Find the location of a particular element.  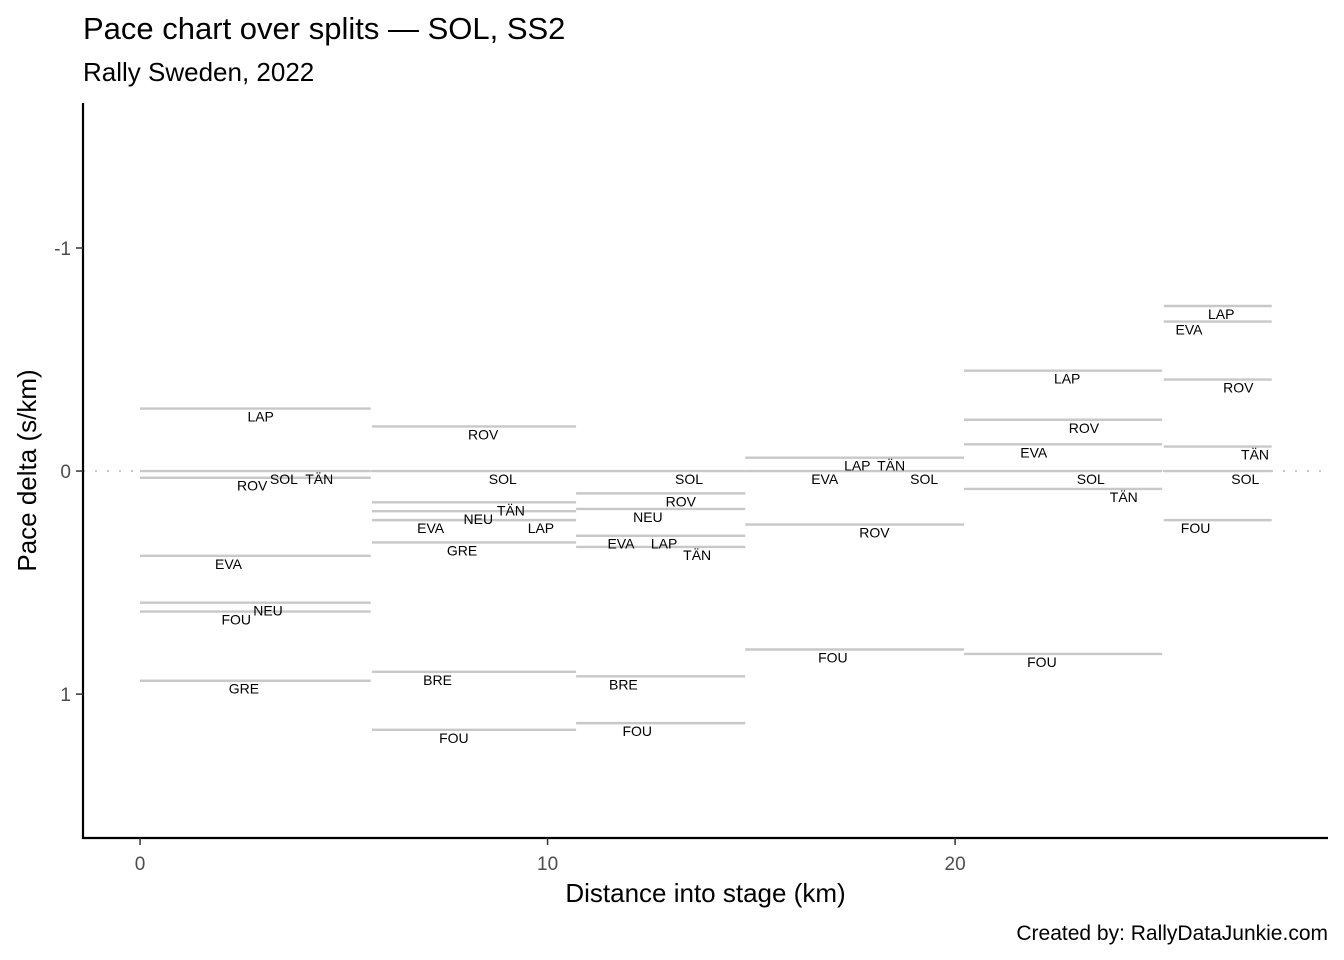

y-tick-label: -1 is located at coordinates (62, 249).